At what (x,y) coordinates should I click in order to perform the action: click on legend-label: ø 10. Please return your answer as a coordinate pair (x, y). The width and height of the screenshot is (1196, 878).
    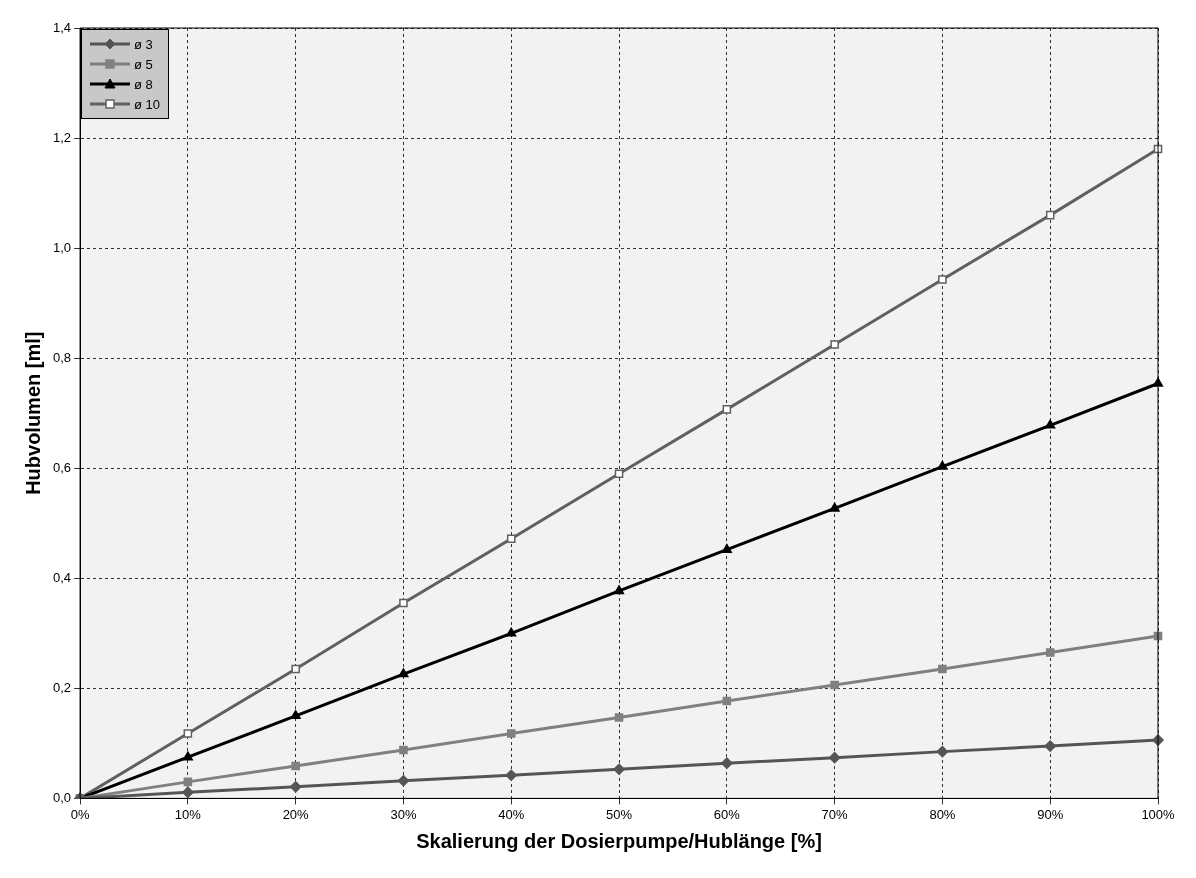
    Looking at the image, I should click on (147, 104).